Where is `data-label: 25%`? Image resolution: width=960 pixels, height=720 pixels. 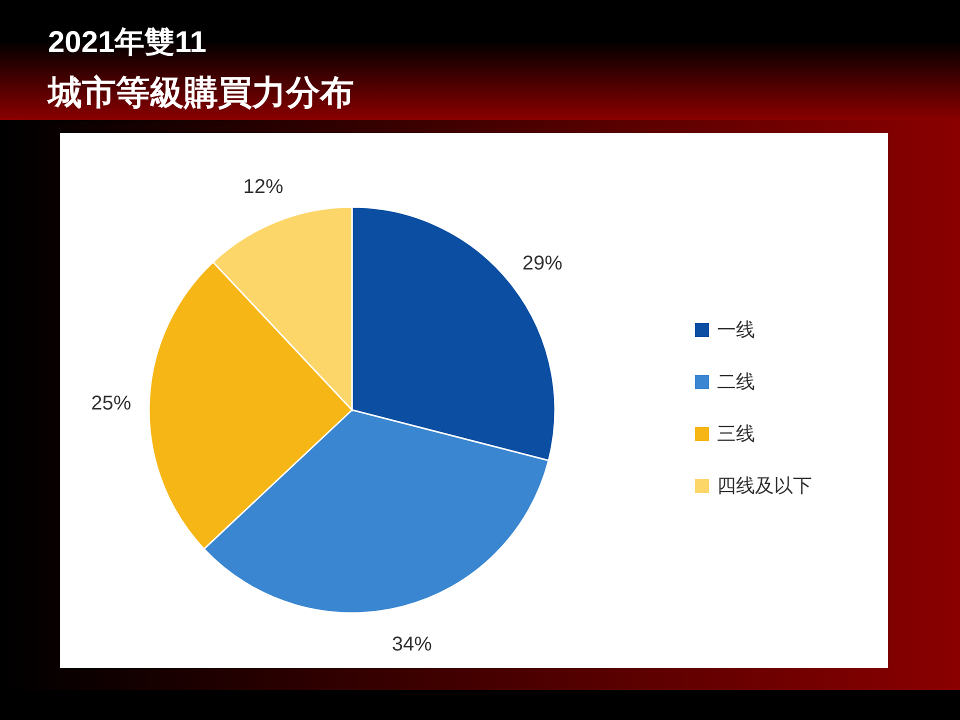
data-label: 25% is located at coordinates (111, 403).